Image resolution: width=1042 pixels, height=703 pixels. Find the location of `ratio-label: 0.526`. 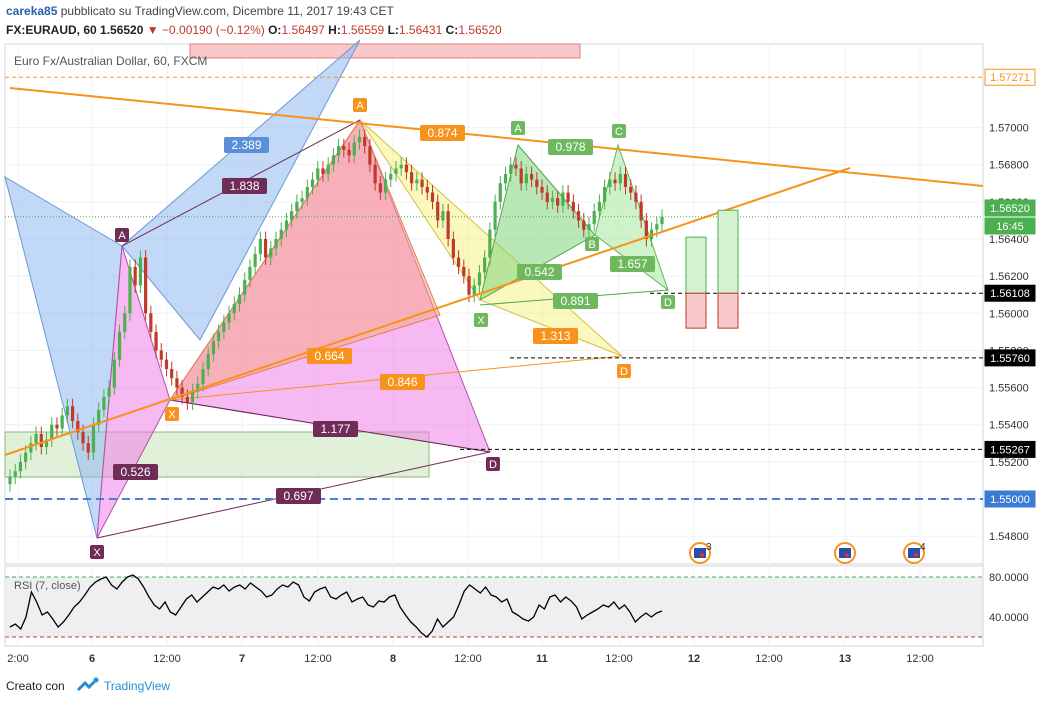

ratio-label: 0.526 is located at coordinates (135, 472).